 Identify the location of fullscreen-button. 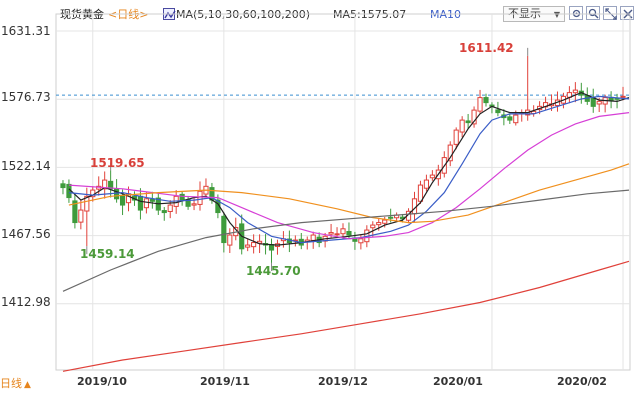
(610, 13).